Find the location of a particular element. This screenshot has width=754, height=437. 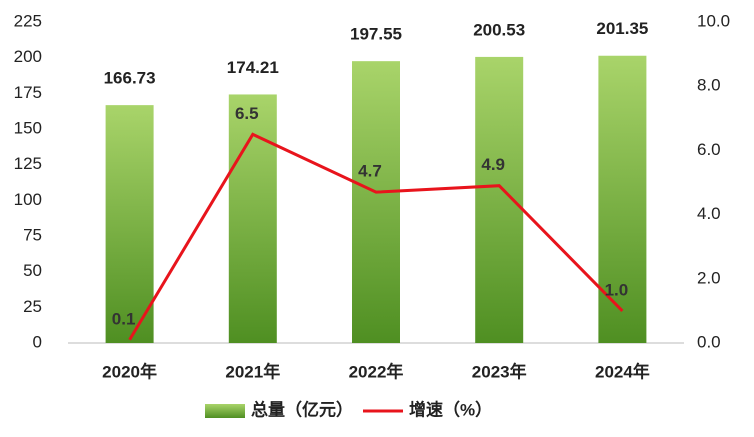

line-value-label: 1.0 is located at coordinates (617, 289).